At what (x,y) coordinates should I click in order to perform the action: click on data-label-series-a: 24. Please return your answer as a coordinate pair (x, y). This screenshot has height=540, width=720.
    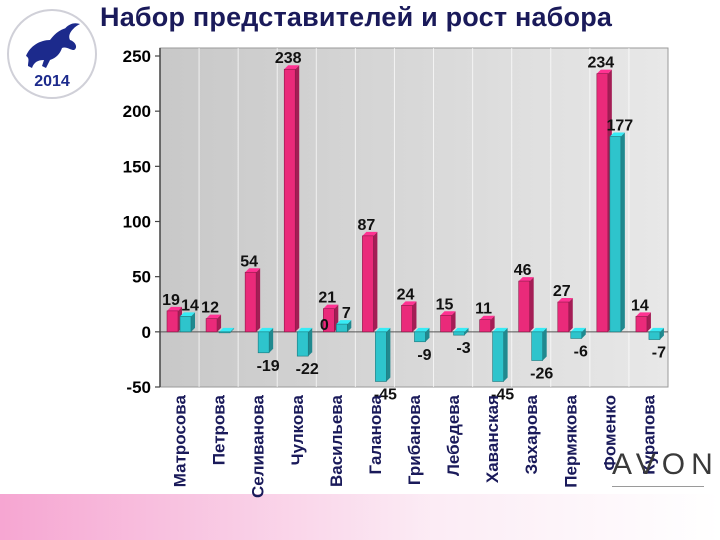
    Looking at the image, I should click on (406, 294).